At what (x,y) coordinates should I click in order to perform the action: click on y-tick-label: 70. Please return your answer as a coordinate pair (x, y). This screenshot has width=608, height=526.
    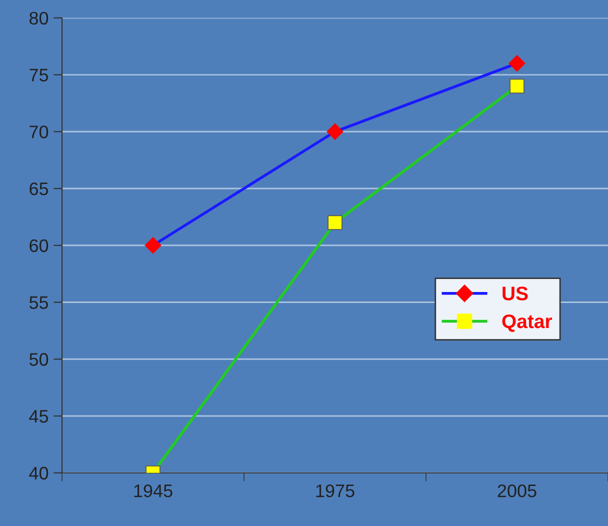
    Looking at the image, I should click on (39, 132).